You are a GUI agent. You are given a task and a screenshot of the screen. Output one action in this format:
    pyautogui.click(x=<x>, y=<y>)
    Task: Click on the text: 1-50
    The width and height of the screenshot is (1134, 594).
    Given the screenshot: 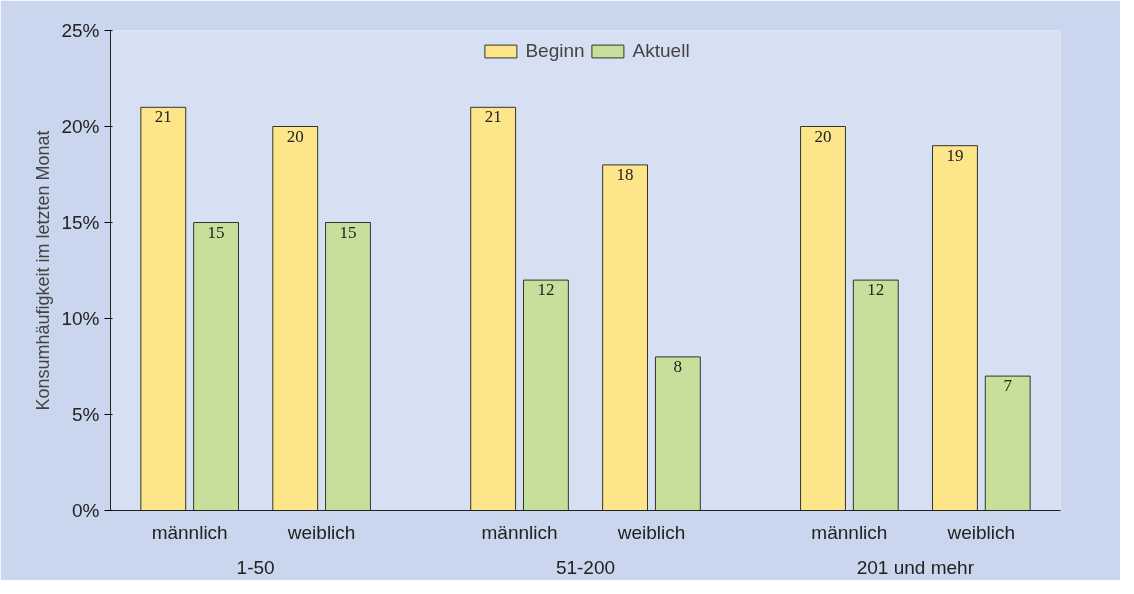 What is the action you would take?
    pyautogui.click(x=255, y=567)
    